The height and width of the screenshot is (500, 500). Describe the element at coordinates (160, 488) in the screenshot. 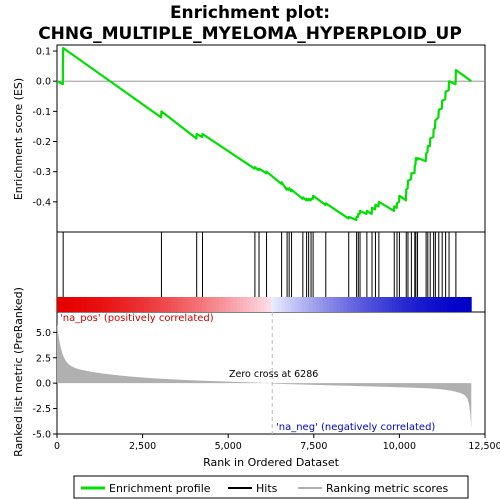

I see `legend-label-enrichment: Enrichment profile` at that location.